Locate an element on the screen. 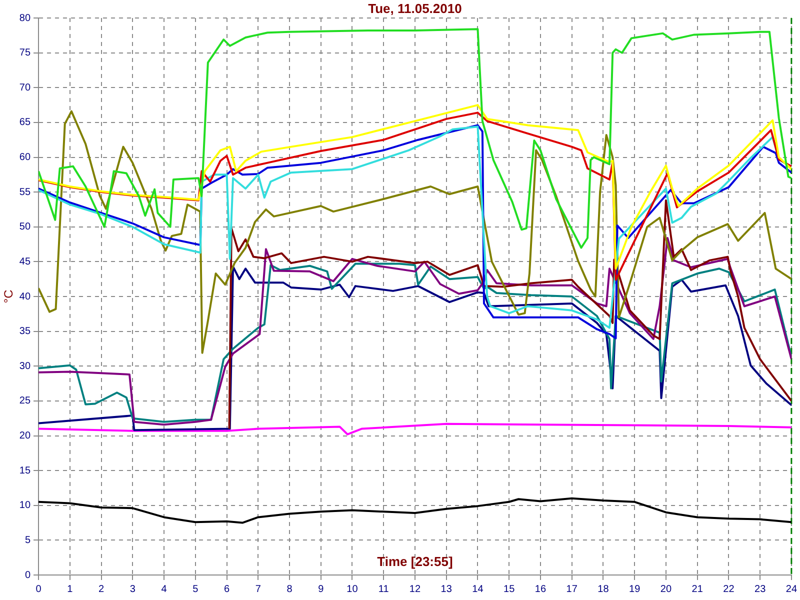 The height and width of the screenshot is (600, 800). x-tick-label: 10 is located at coordinates (352, 589).